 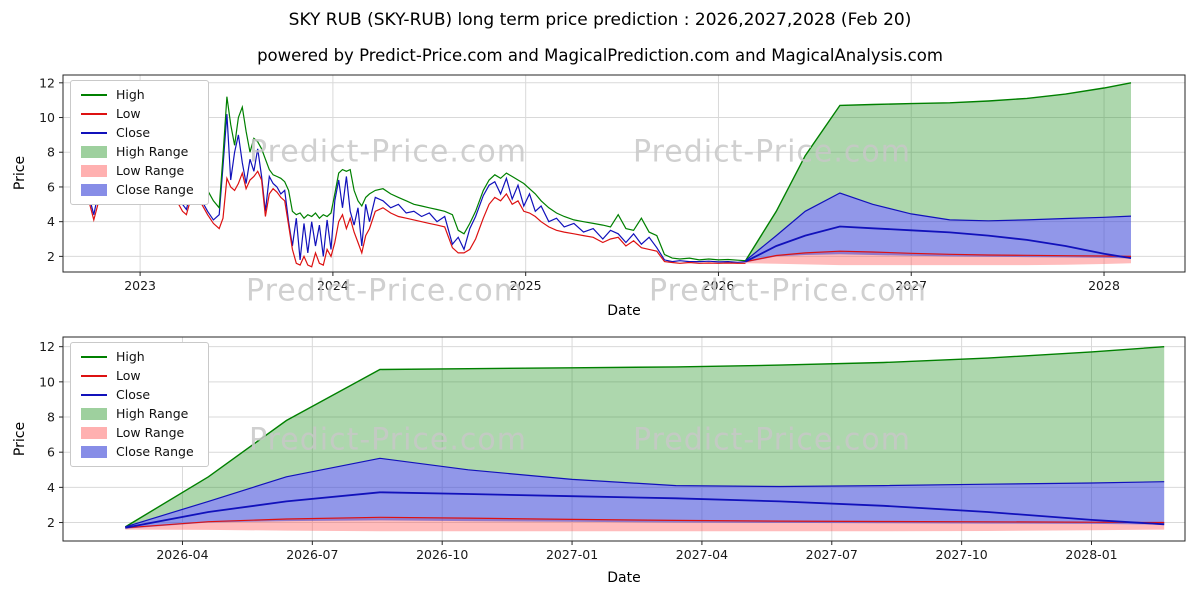 I want to click on x-tick-label: 2026, so click(x=719, y=285).